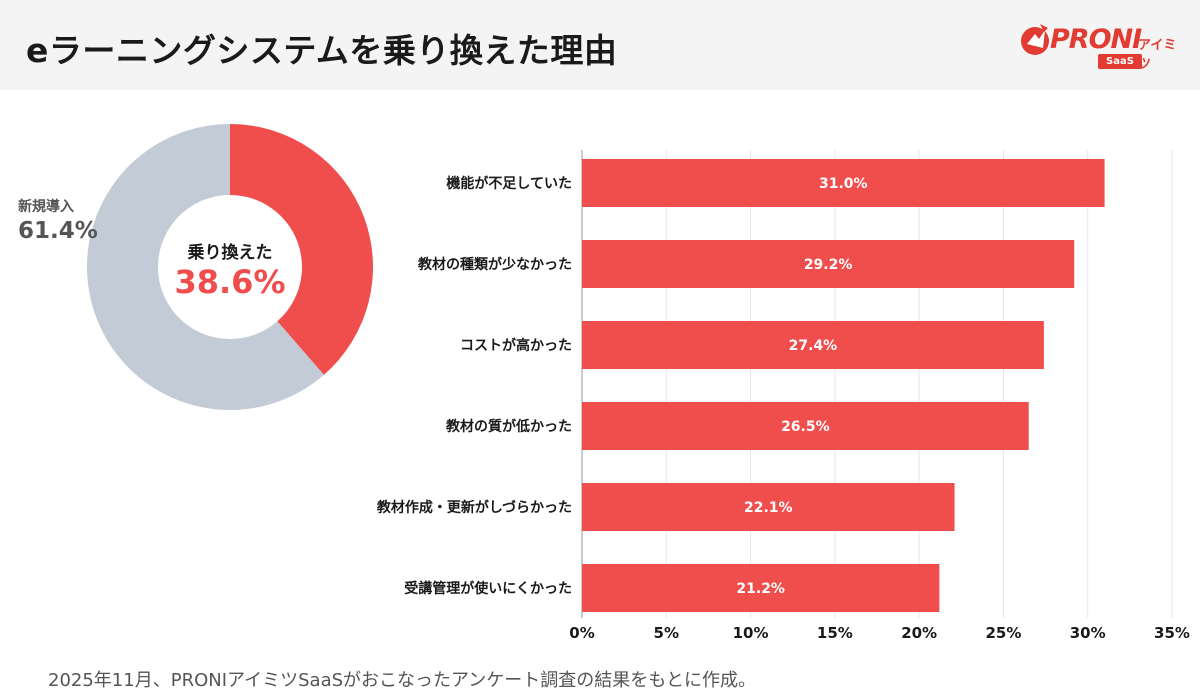 The height and width of the screenshot is (700, 1200). What do you see at coordinates (1120, 61) in the screenshot?
I see `logo-saas-badge: SaaS` at bounding box center [1120, 61].